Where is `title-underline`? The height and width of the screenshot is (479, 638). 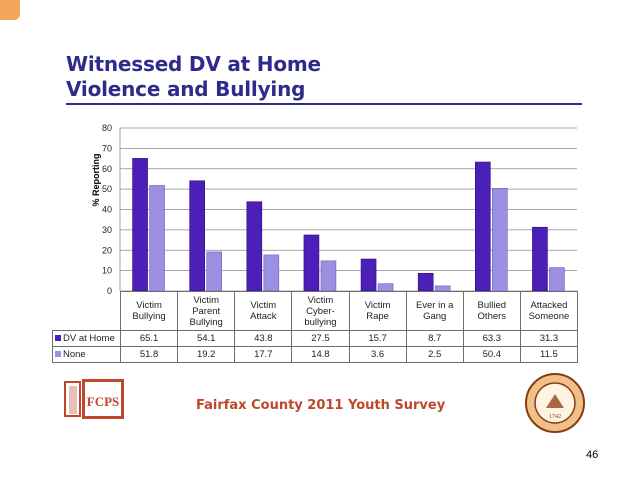 title-underline is located at coordinates (324, 104).